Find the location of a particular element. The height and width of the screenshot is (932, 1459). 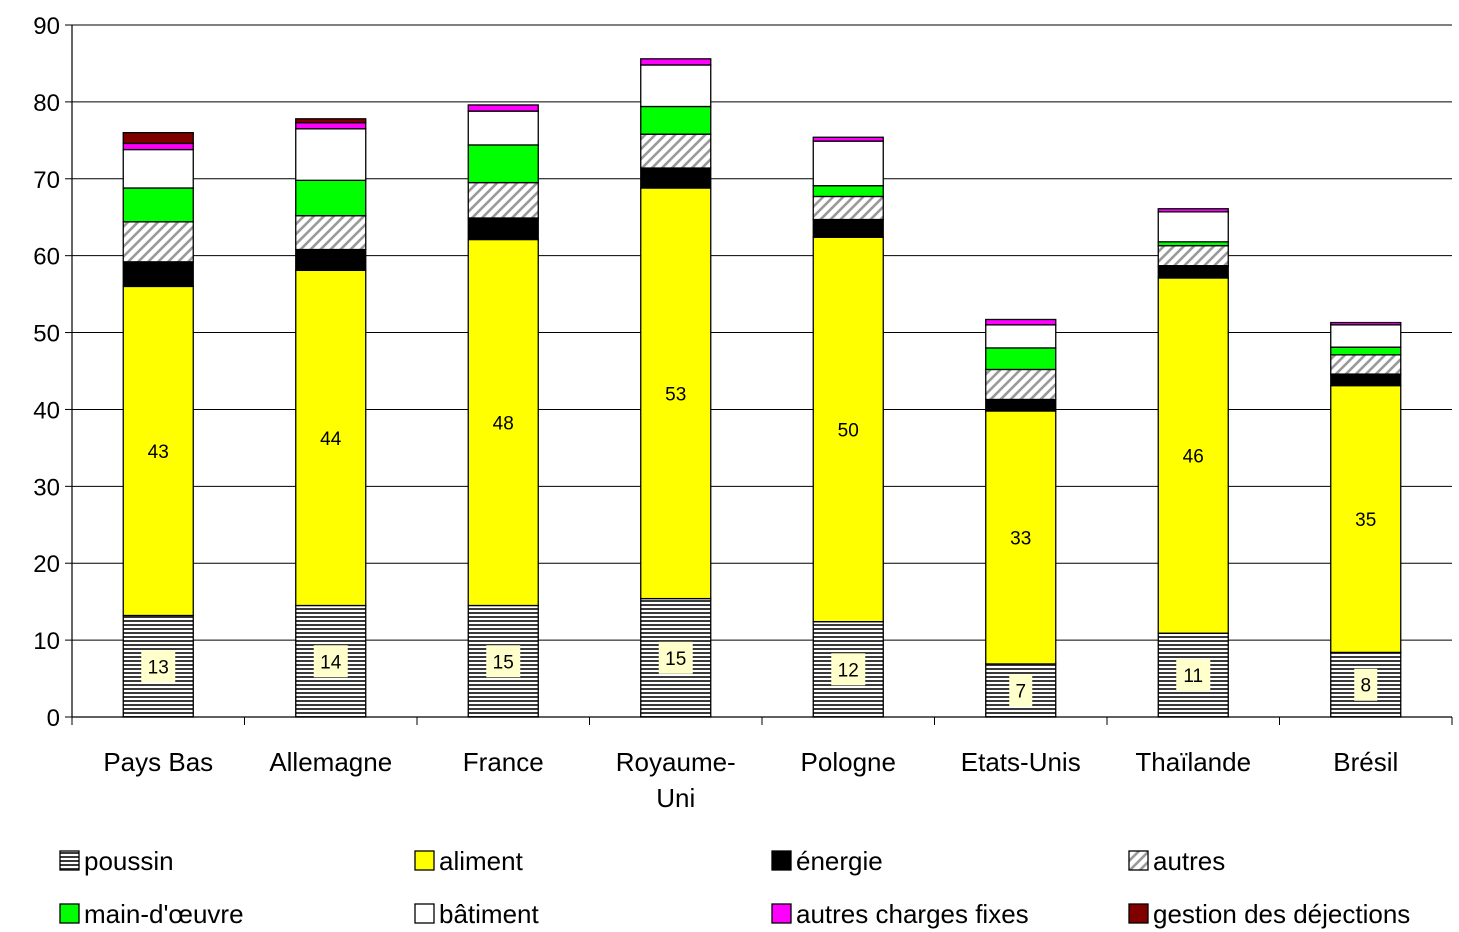

data-label-poussin: 8 is located at coordinates (1365, 686).